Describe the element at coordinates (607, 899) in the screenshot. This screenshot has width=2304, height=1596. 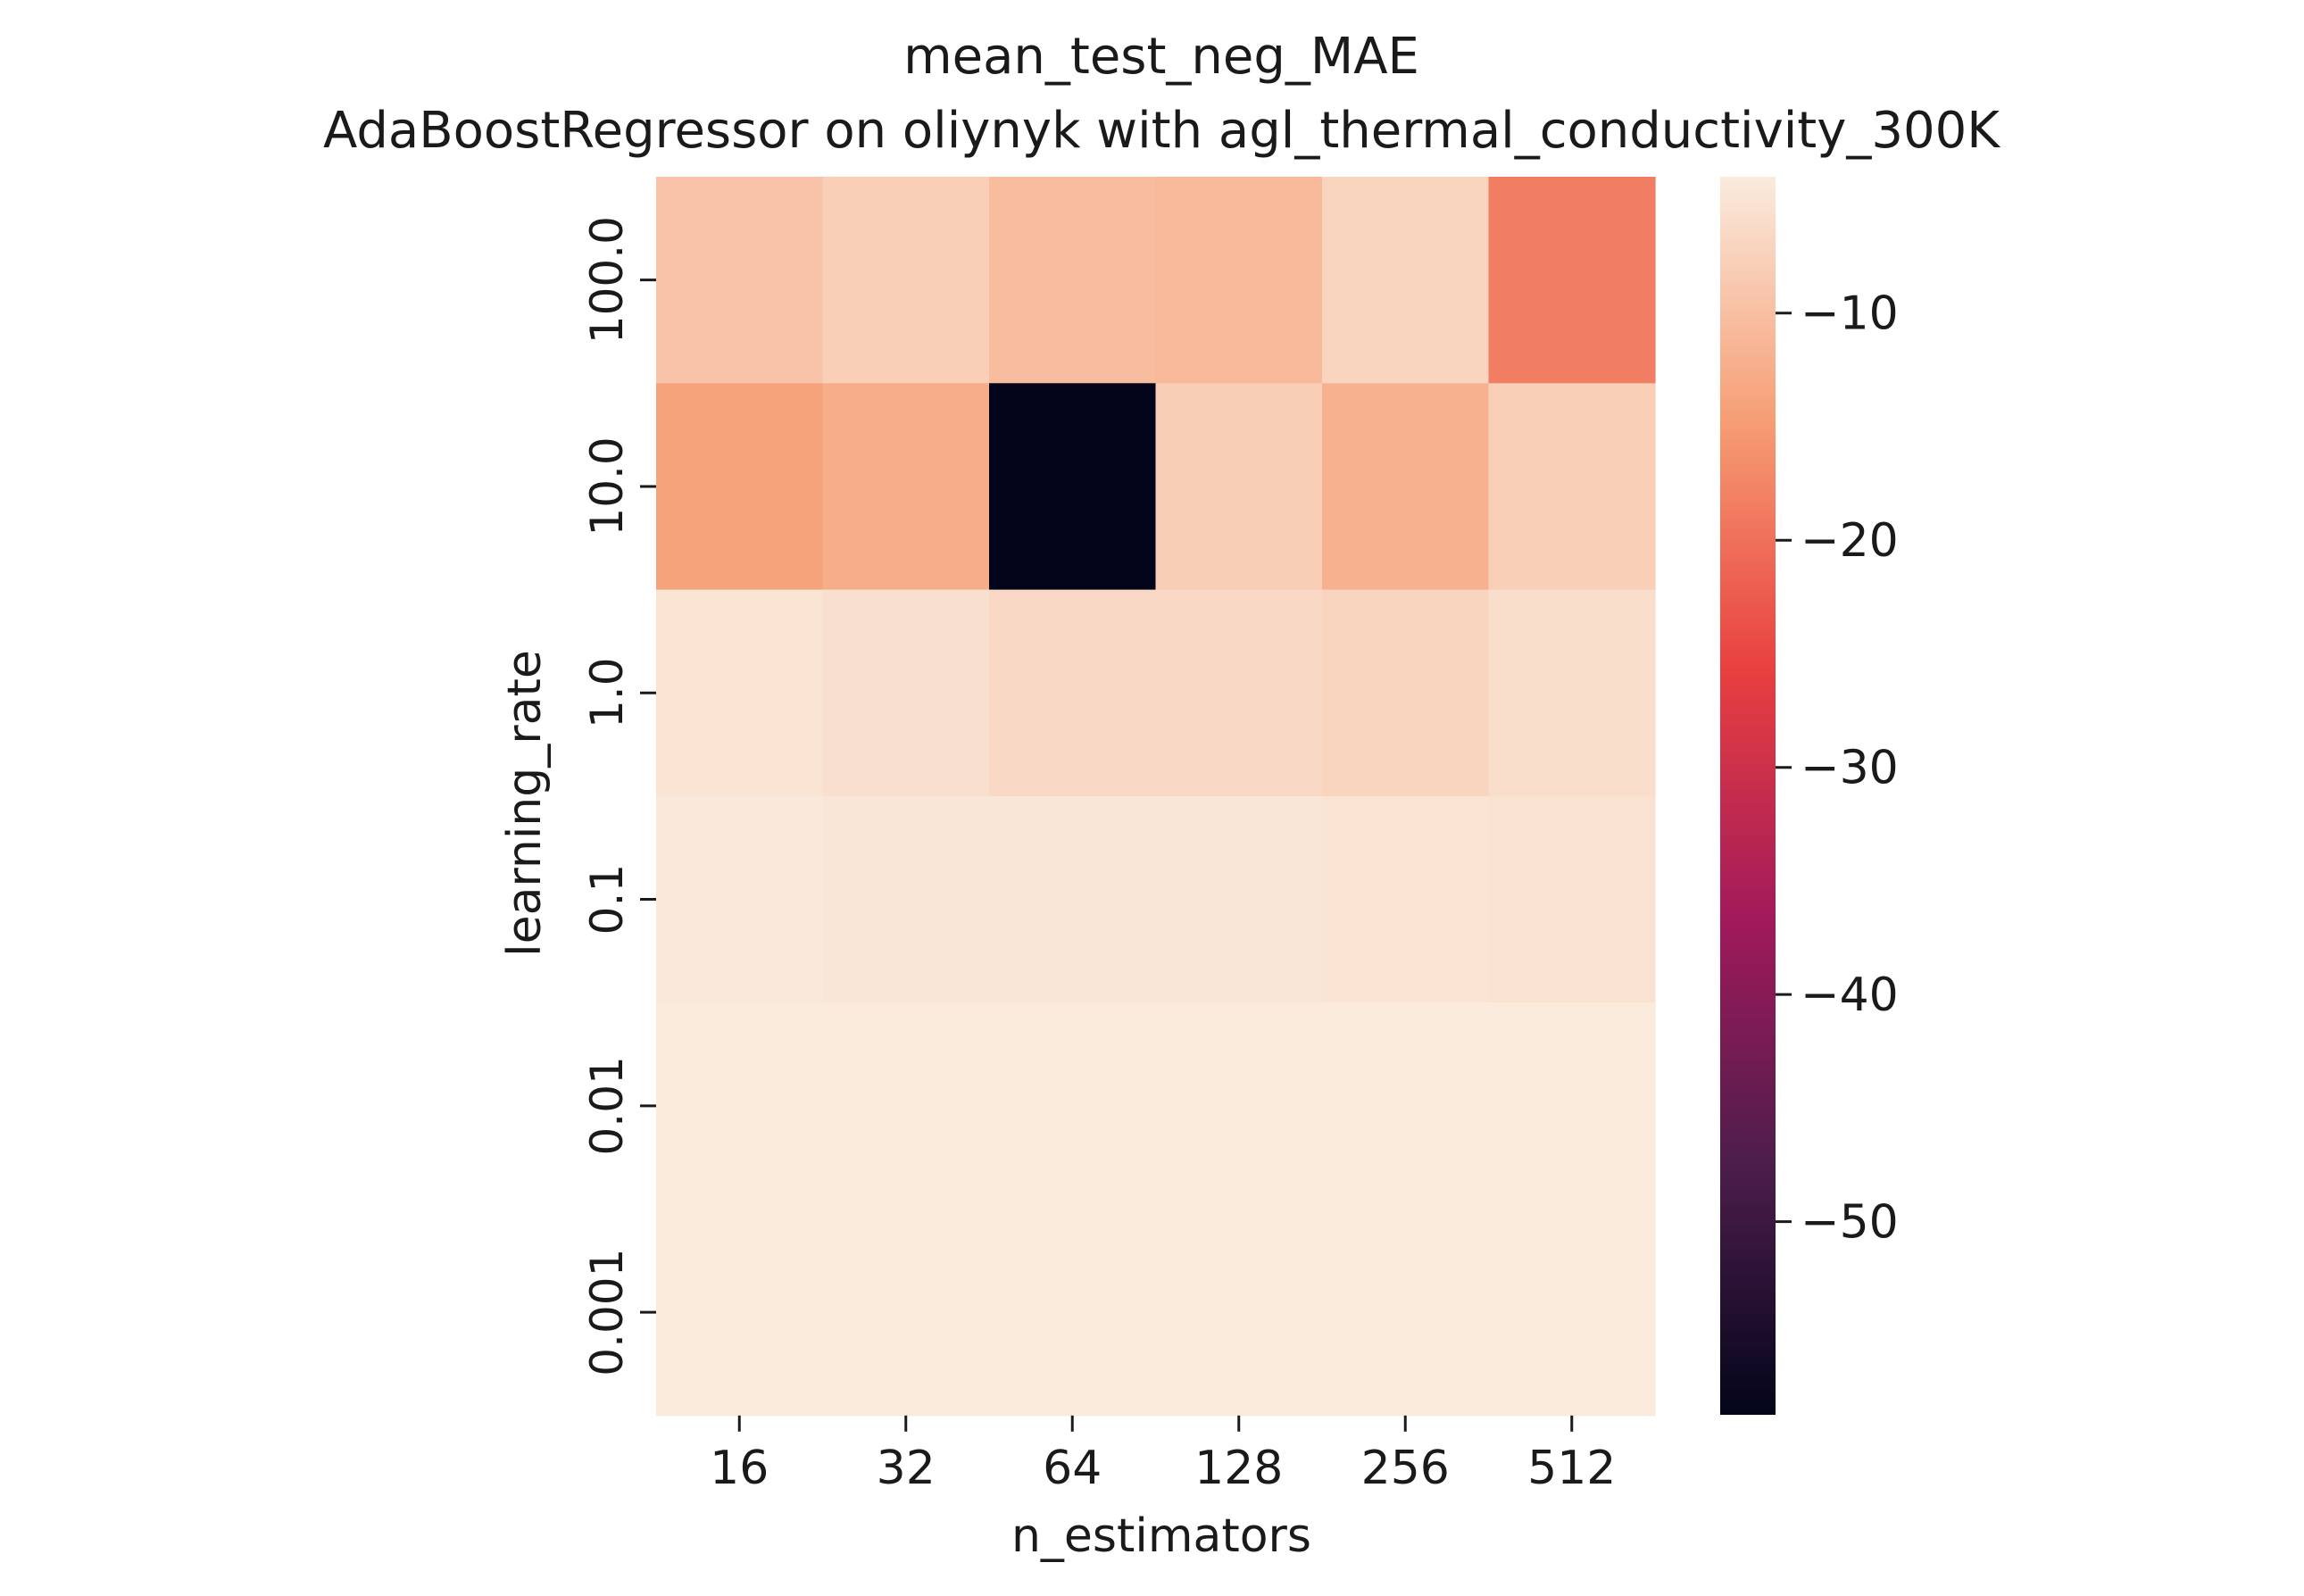
I see `y-tick-label: 0.1` at that location.